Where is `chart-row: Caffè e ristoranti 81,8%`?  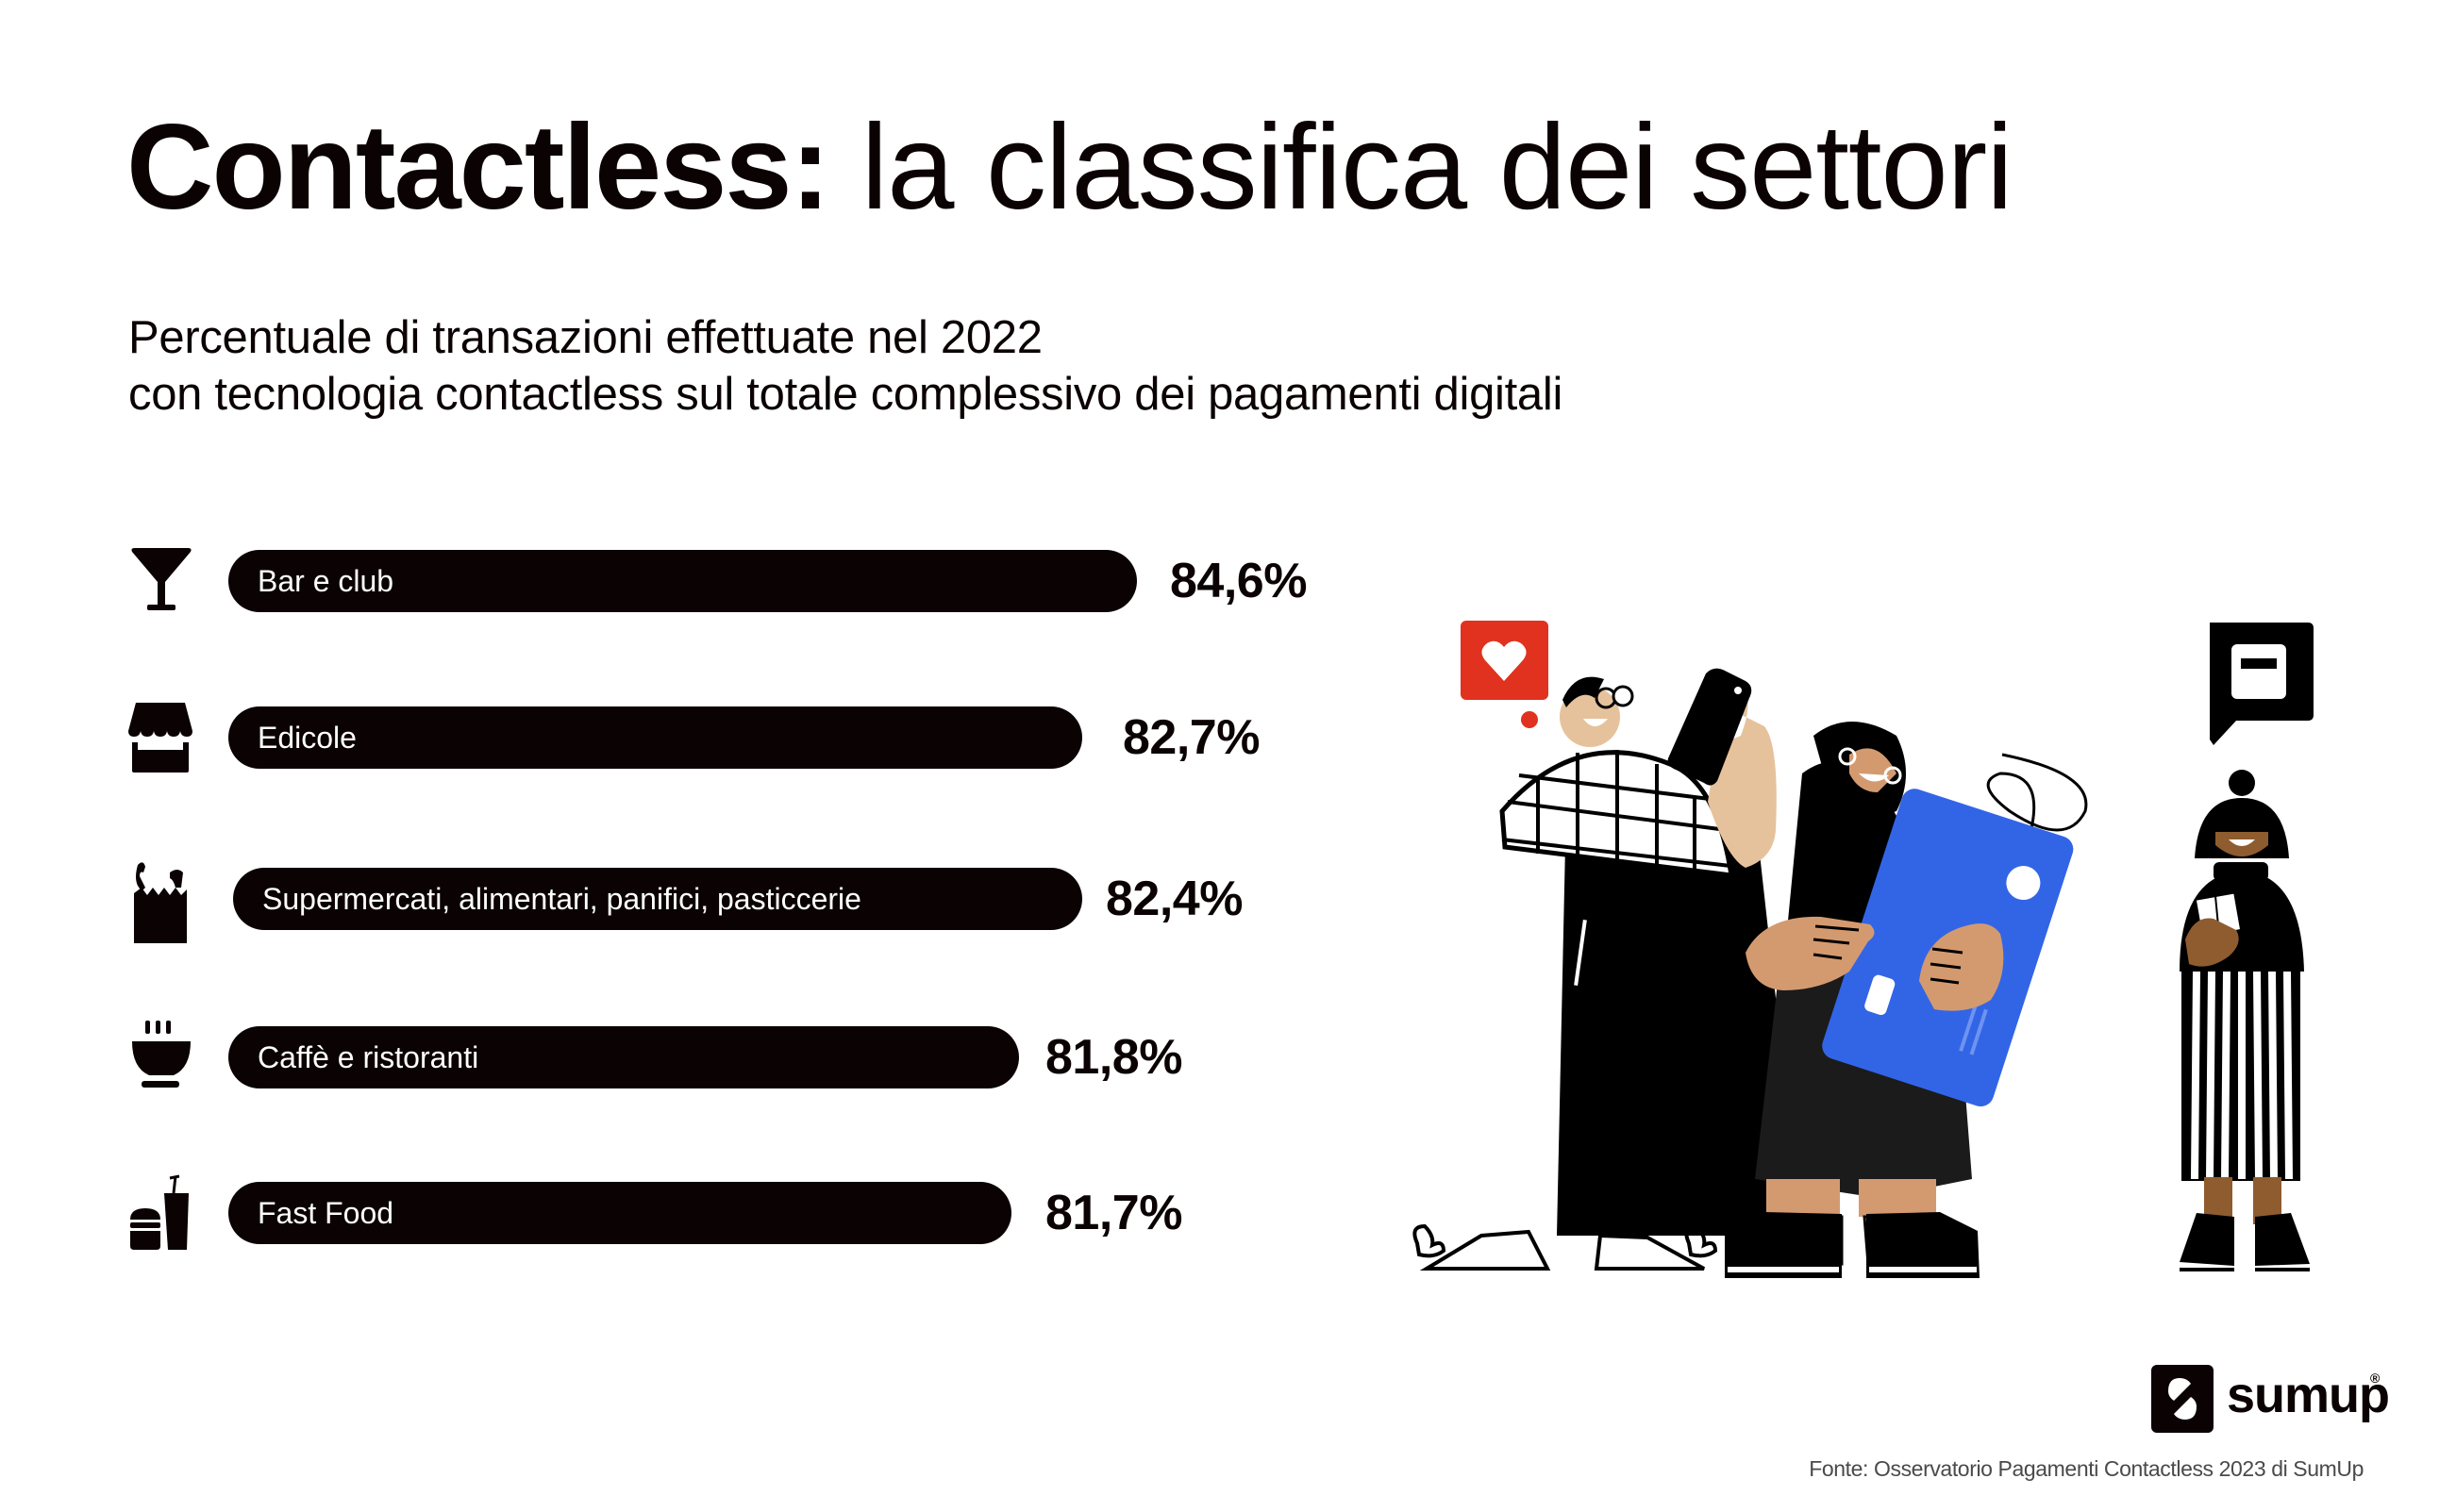 chart-row: Caffè e ristoranti 81,8% is located at coordinates (707, 1054).